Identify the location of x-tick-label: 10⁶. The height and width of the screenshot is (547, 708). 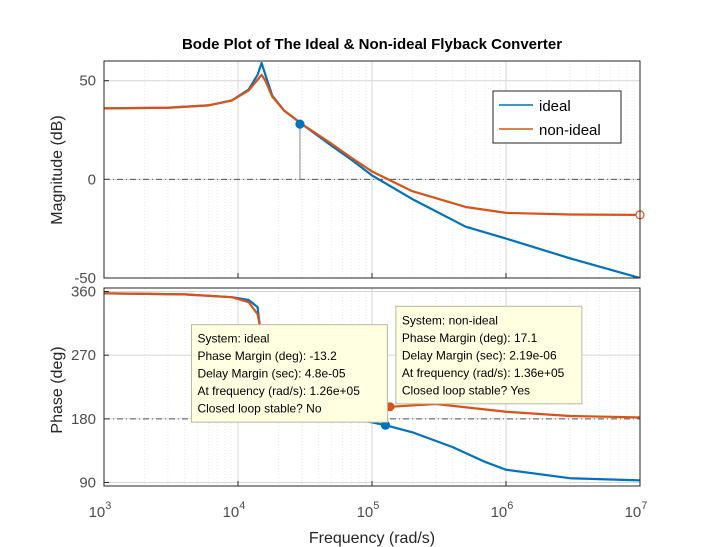
(502, 510).